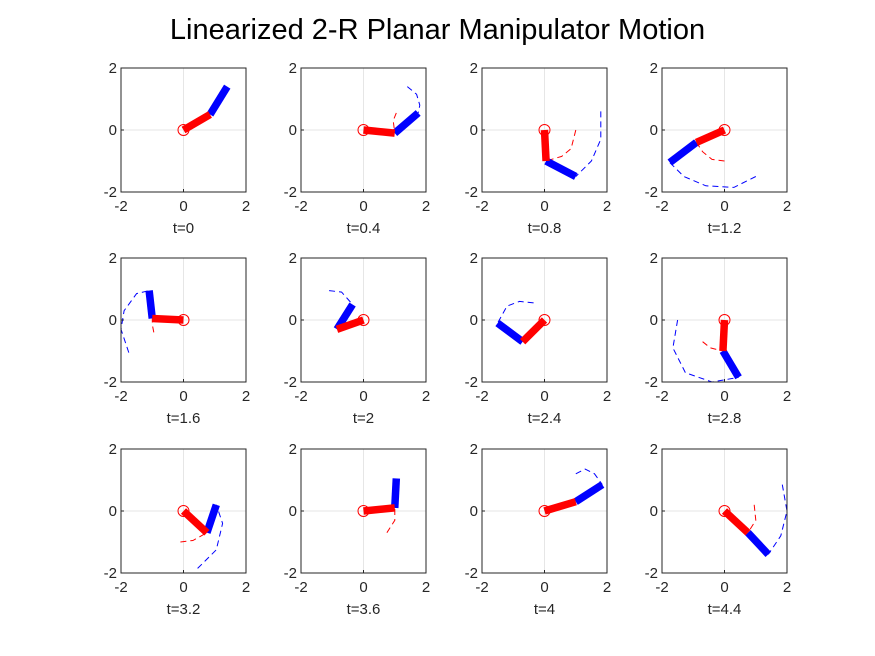 This screenshot has width=875, height=656. Describe the element at coordinates (545, 418) in the screenshot. I see `subplot-time-label: t=2.4` at that location.